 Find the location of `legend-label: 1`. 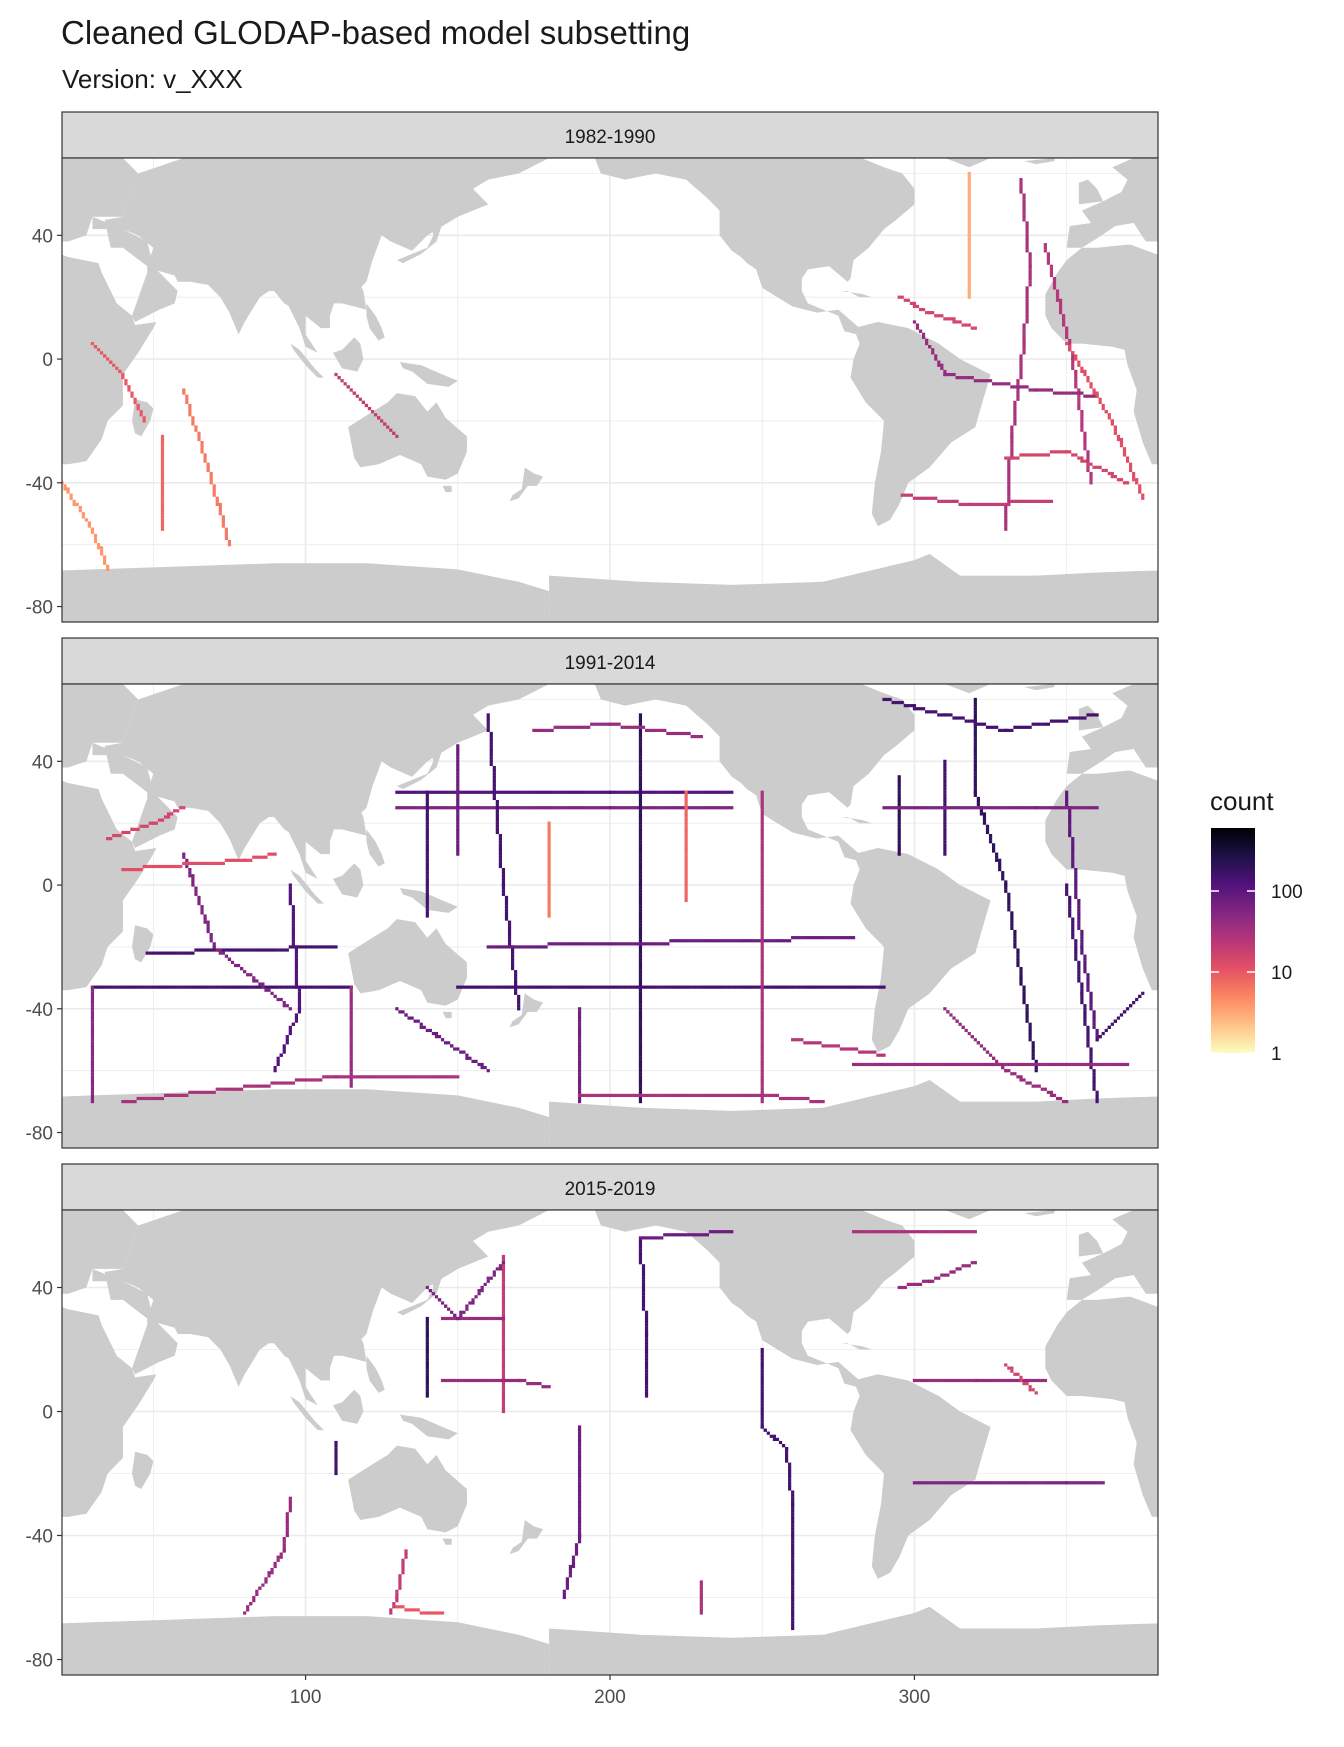

legend-label: 1 is located at coordinates (1276, 1054).